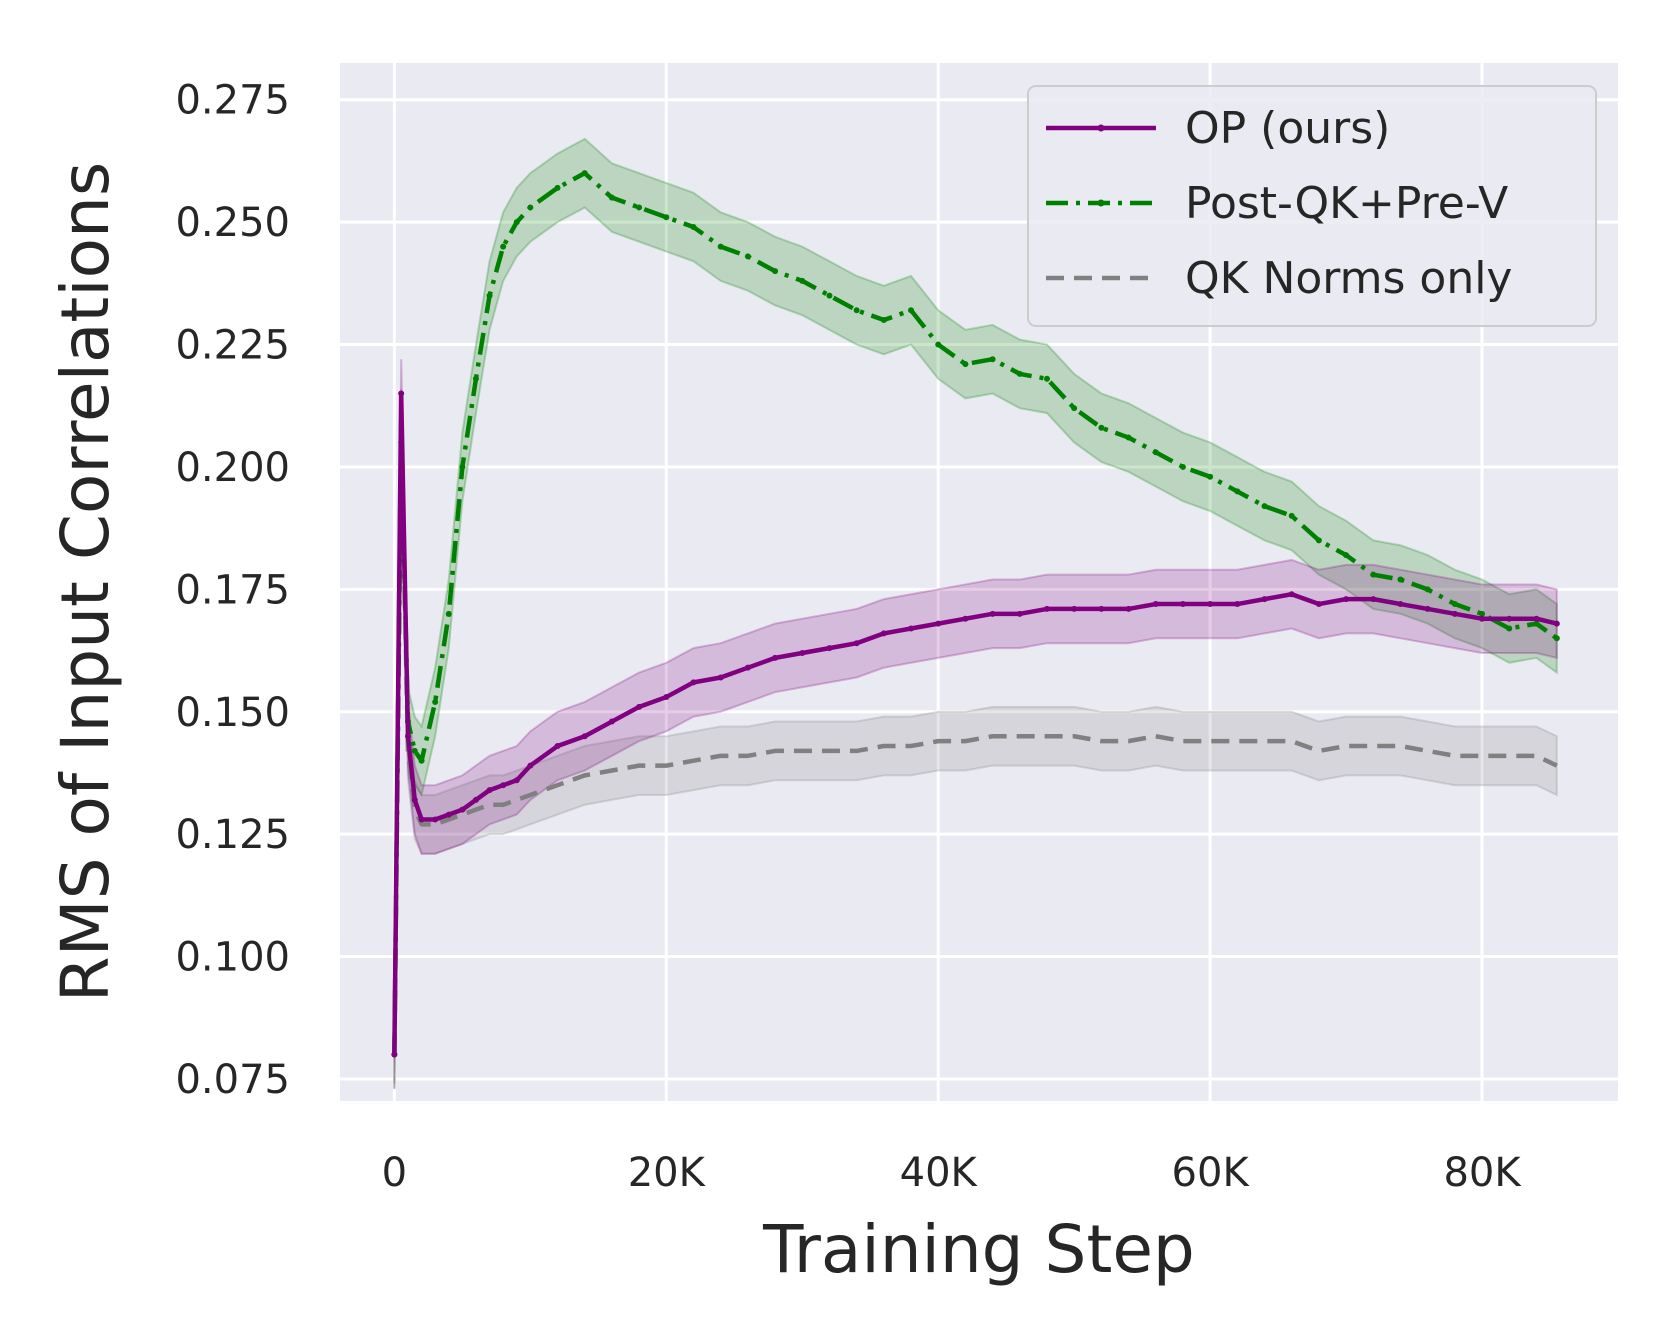 Image resolution: width=1661 pixels, height=1329 pixels. I want to click on legend-box, so click(1312, 206).